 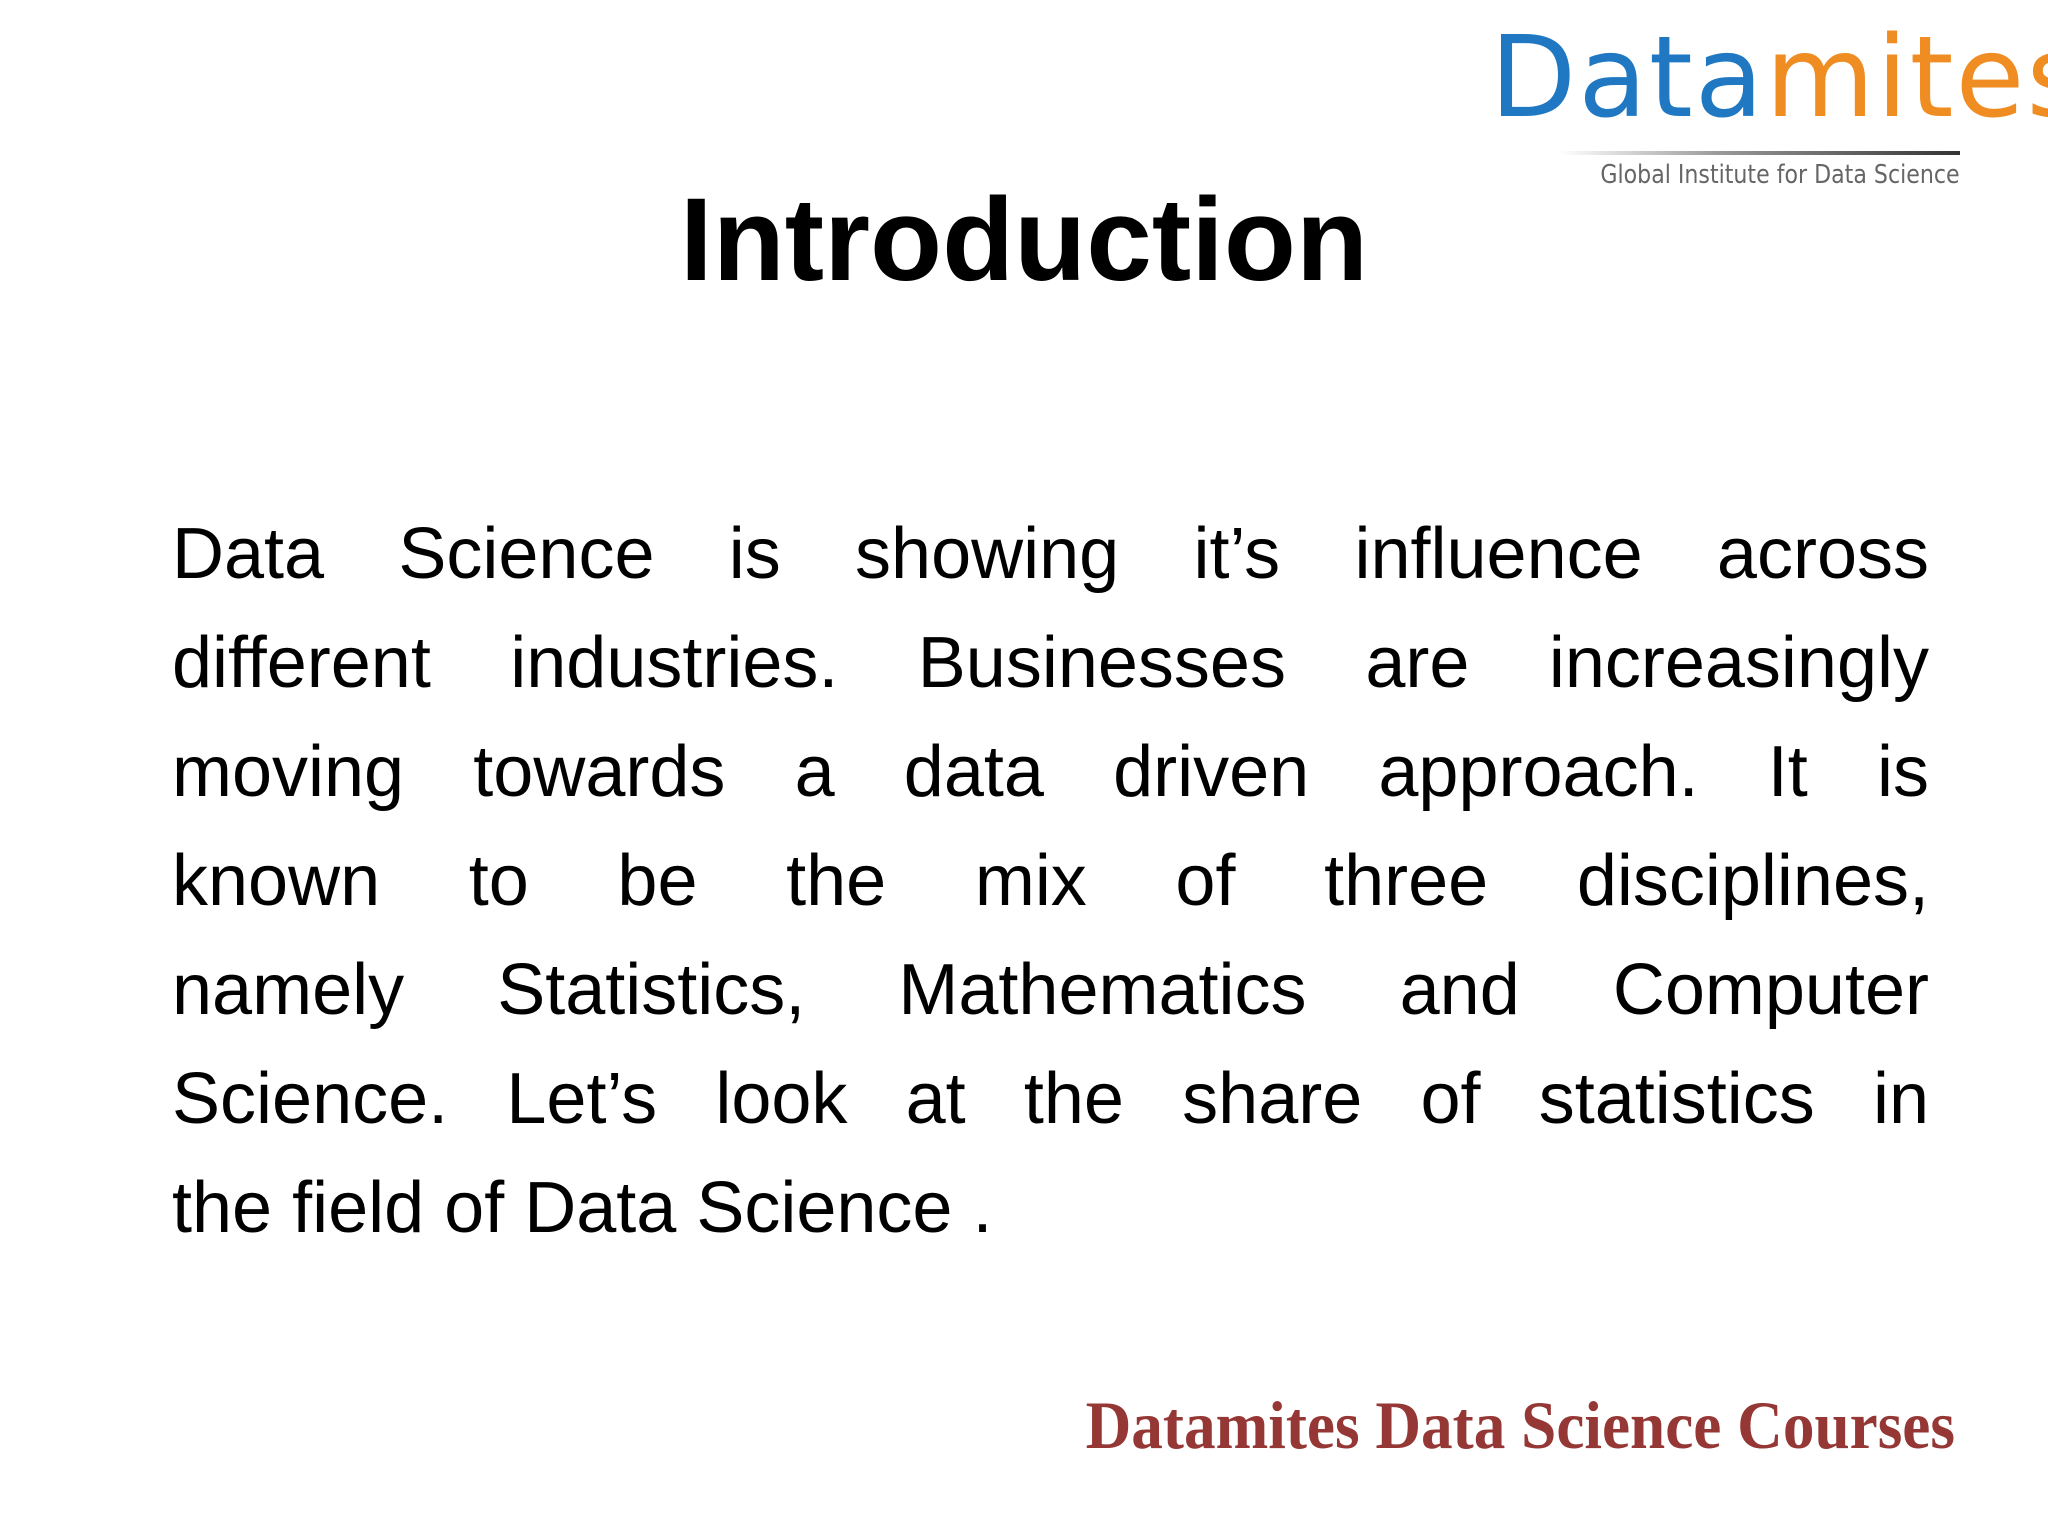 I want to click on logo-word-mites: mites, so click(x=1906, y=78).